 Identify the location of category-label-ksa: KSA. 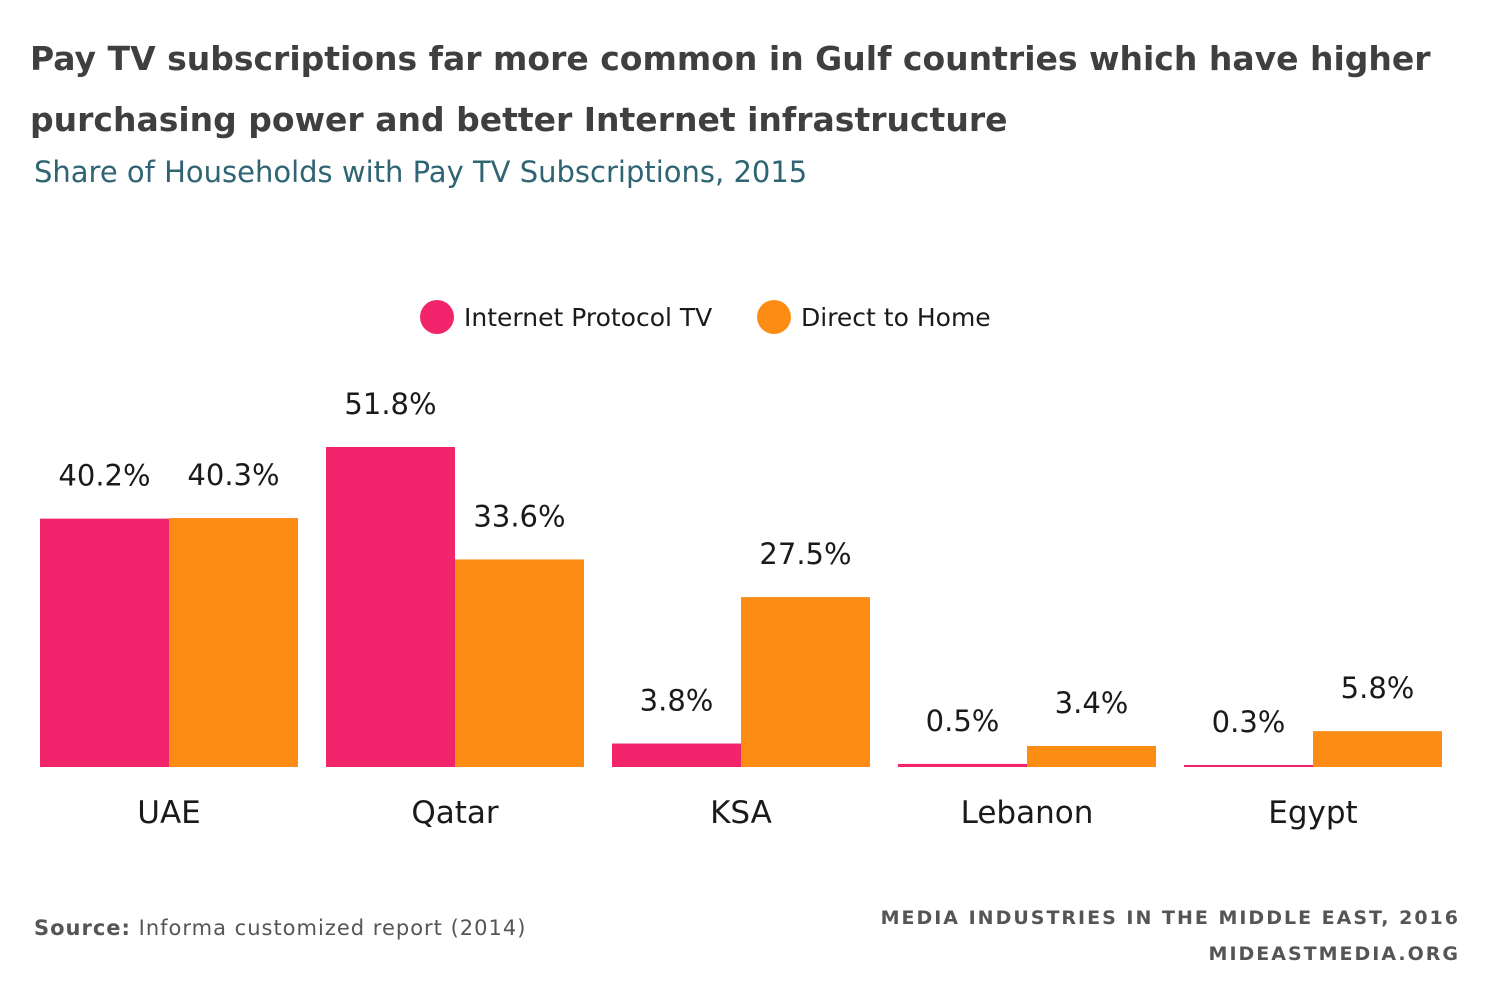
(741, 813).